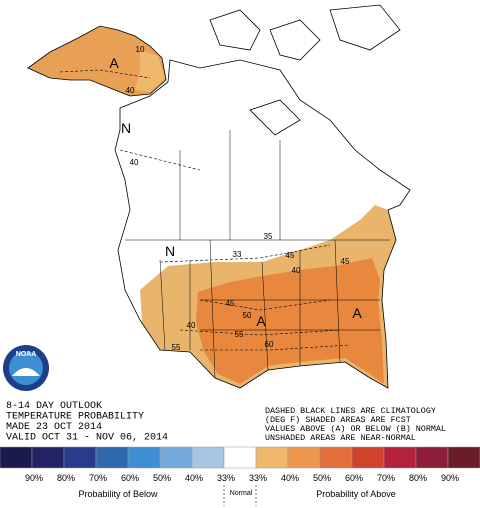 The height and width of the screenshot is (508, 480). What do you see at coordinates (268, 236) in the screenshot?
I see `map-label: 35` at bounding box center [268, 236].